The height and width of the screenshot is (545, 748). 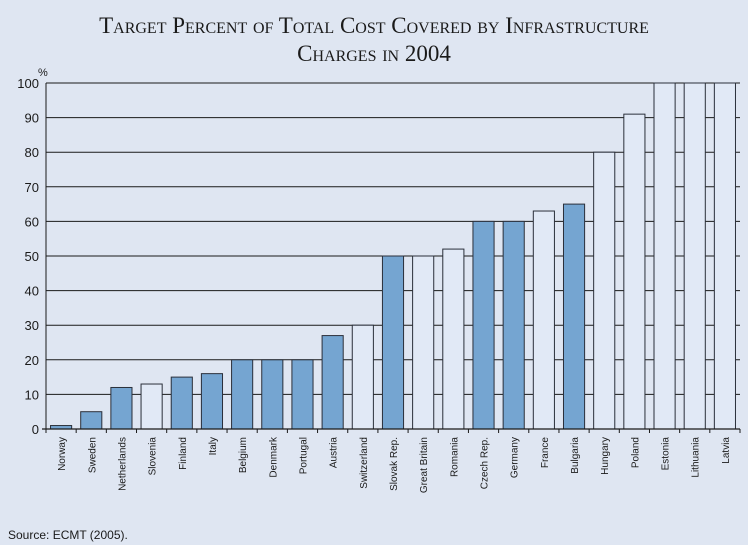 What do you see at coordinates (724, 256) in the screenshot?
I see `bar-latvia` at bounding box center [724, 256].